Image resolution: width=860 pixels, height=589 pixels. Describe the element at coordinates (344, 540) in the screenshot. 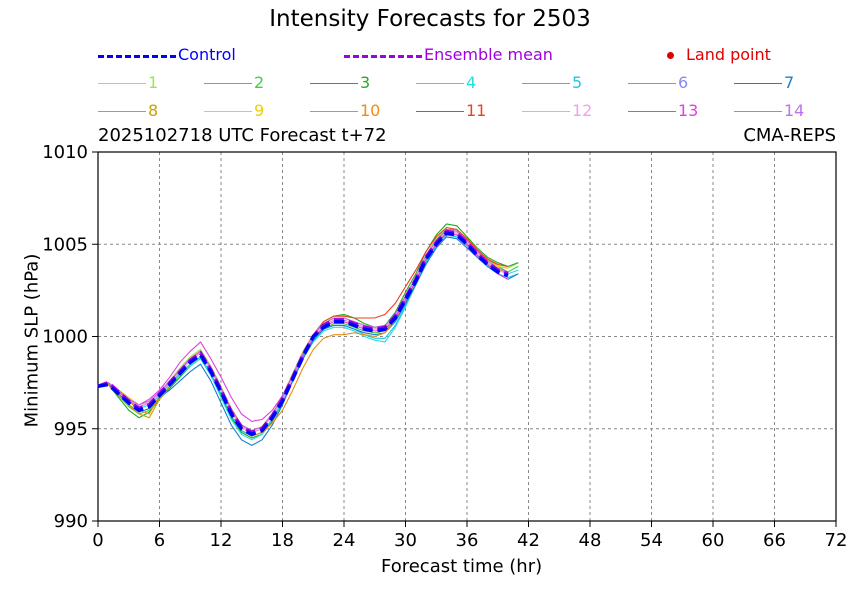

I see `x-tick-label: 24` at that location.